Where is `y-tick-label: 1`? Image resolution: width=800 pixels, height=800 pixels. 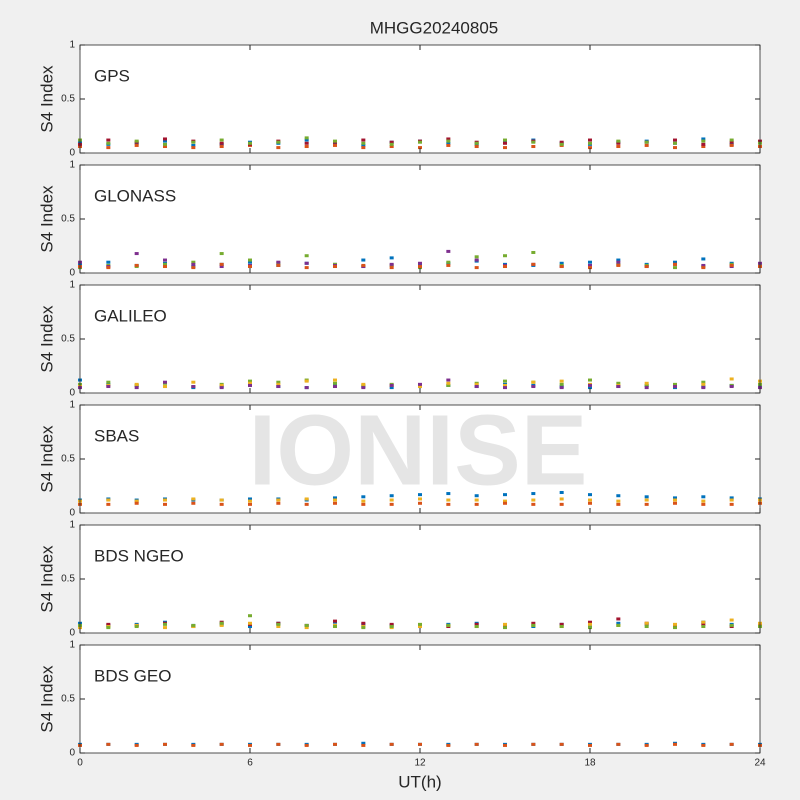
y-tick-label: 1 is located at coordinates (72, 645).